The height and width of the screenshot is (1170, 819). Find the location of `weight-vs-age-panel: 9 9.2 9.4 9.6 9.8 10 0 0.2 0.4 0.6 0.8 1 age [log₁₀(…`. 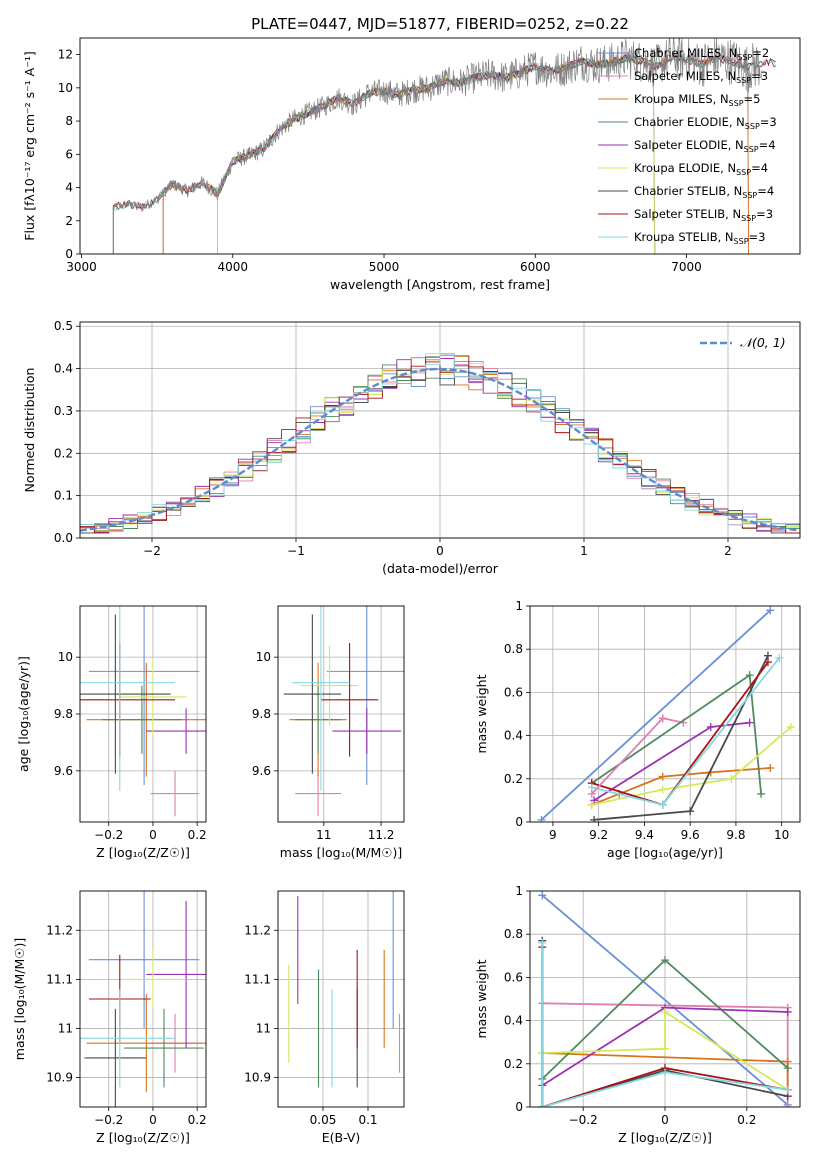

weight-vs-age-panel: 9 9.2 9.4 9.6 9.8 10 0 0.2 0.4 0.6 0.8 1 age [log₁₀(… is located at coordinates (637, 729).